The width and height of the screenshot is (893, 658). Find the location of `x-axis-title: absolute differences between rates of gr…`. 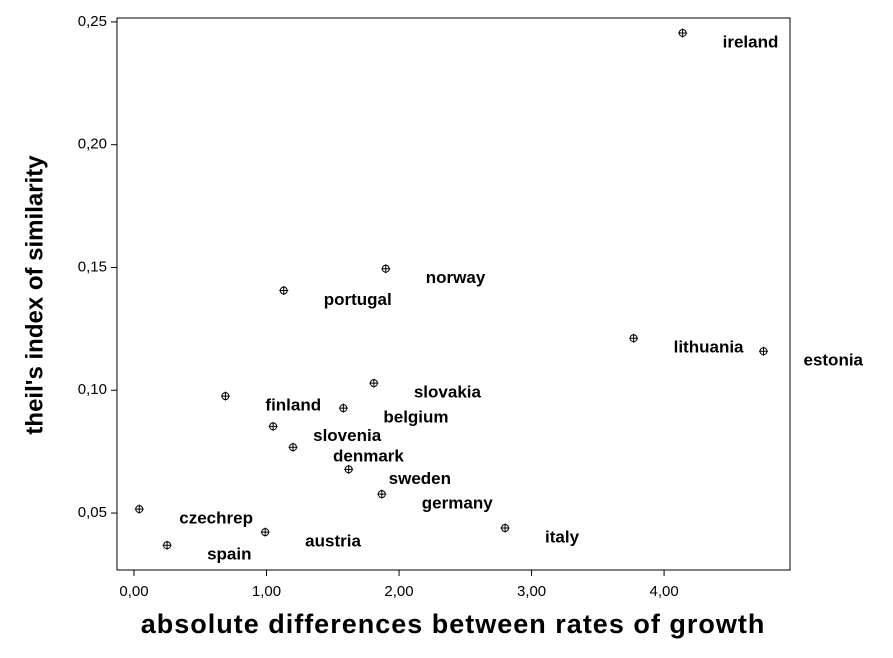

x-axis-title: absolute differences between rates of gr… is located at coordinates (453, 624).